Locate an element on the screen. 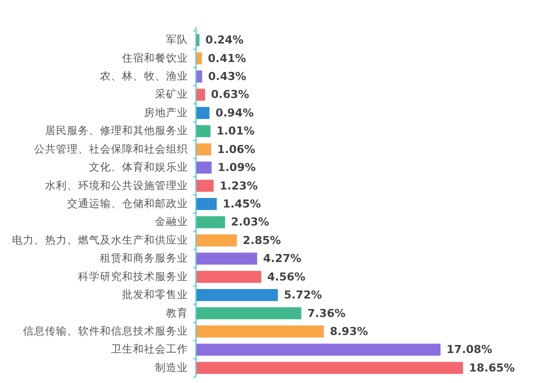  y-tick-label: 居民服务、修理和其他服务业 is located at coordinates (116, 131).